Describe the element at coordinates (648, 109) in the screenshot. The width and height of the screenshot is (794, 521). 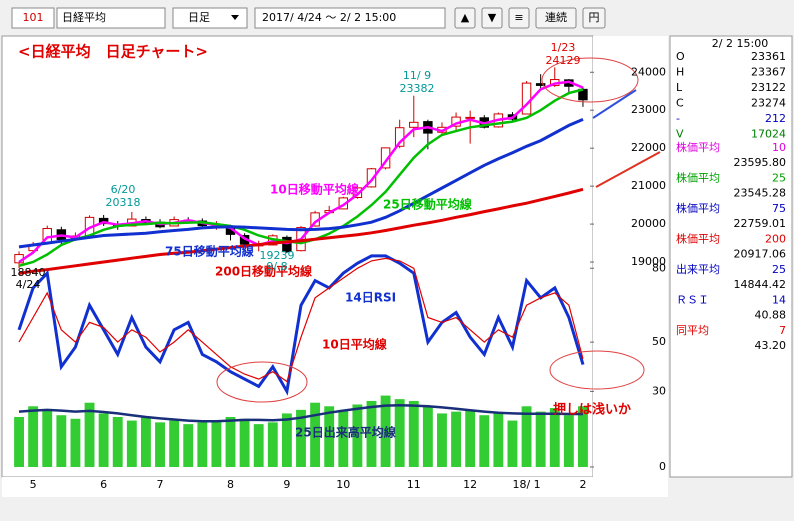
I see `price-tick-label: 23000` at that location.